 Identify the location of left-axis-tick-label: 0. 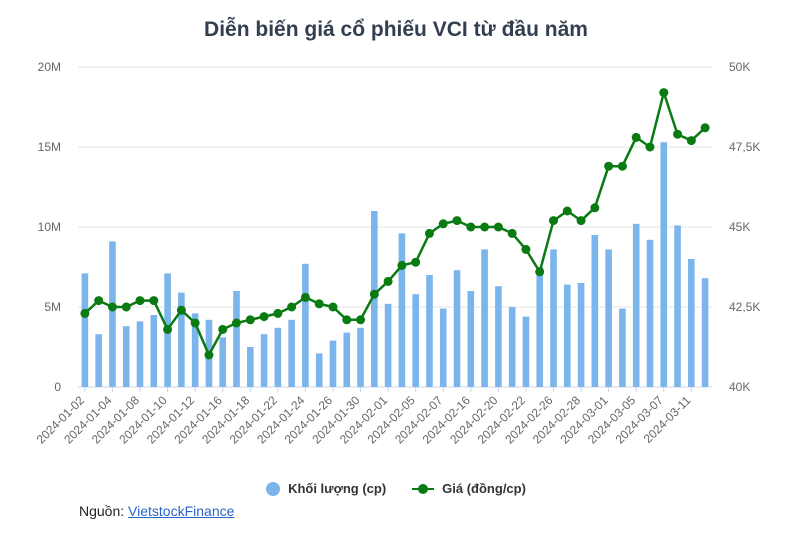
(57, 387).